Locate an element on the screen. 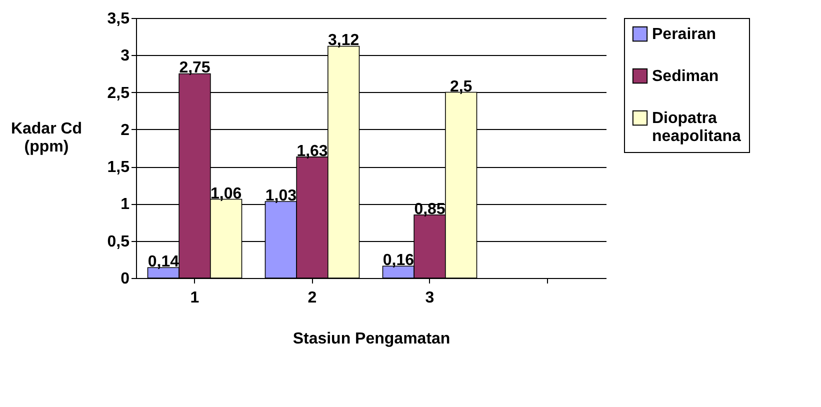  data-label: 1,03 is located at coordinates (281, 195).